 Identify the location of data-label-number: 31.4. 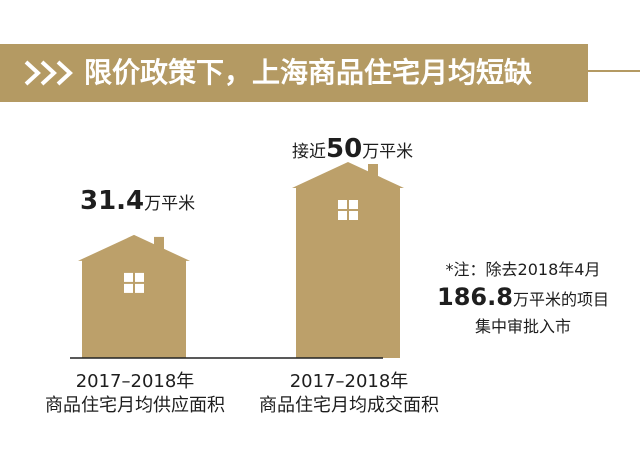
(112, 201).